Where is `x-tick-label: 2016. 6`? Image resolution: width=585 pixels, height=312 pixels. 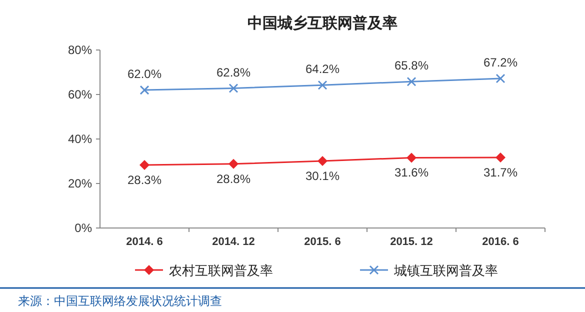 x-tick-label: 2016. 6 is located at coordinates (500, 242).